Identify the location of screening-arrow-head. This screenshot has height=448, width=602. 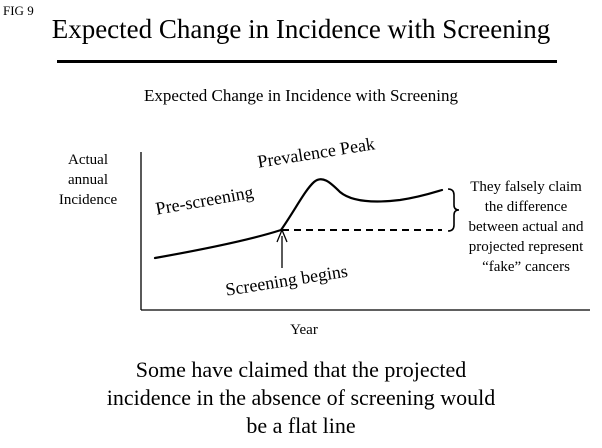
(282, 235).